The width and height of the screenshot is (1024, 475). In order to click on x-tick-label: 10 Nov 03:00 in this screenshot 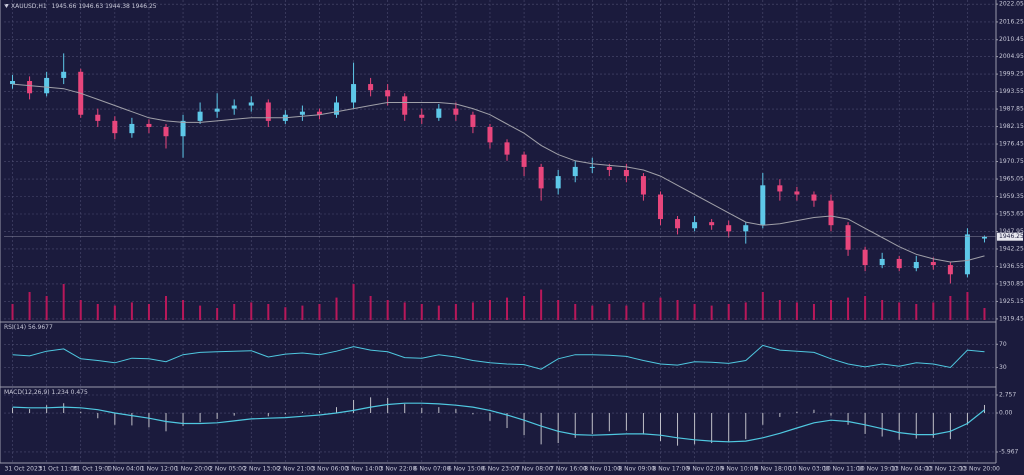, I will do `click(809, 469)`.